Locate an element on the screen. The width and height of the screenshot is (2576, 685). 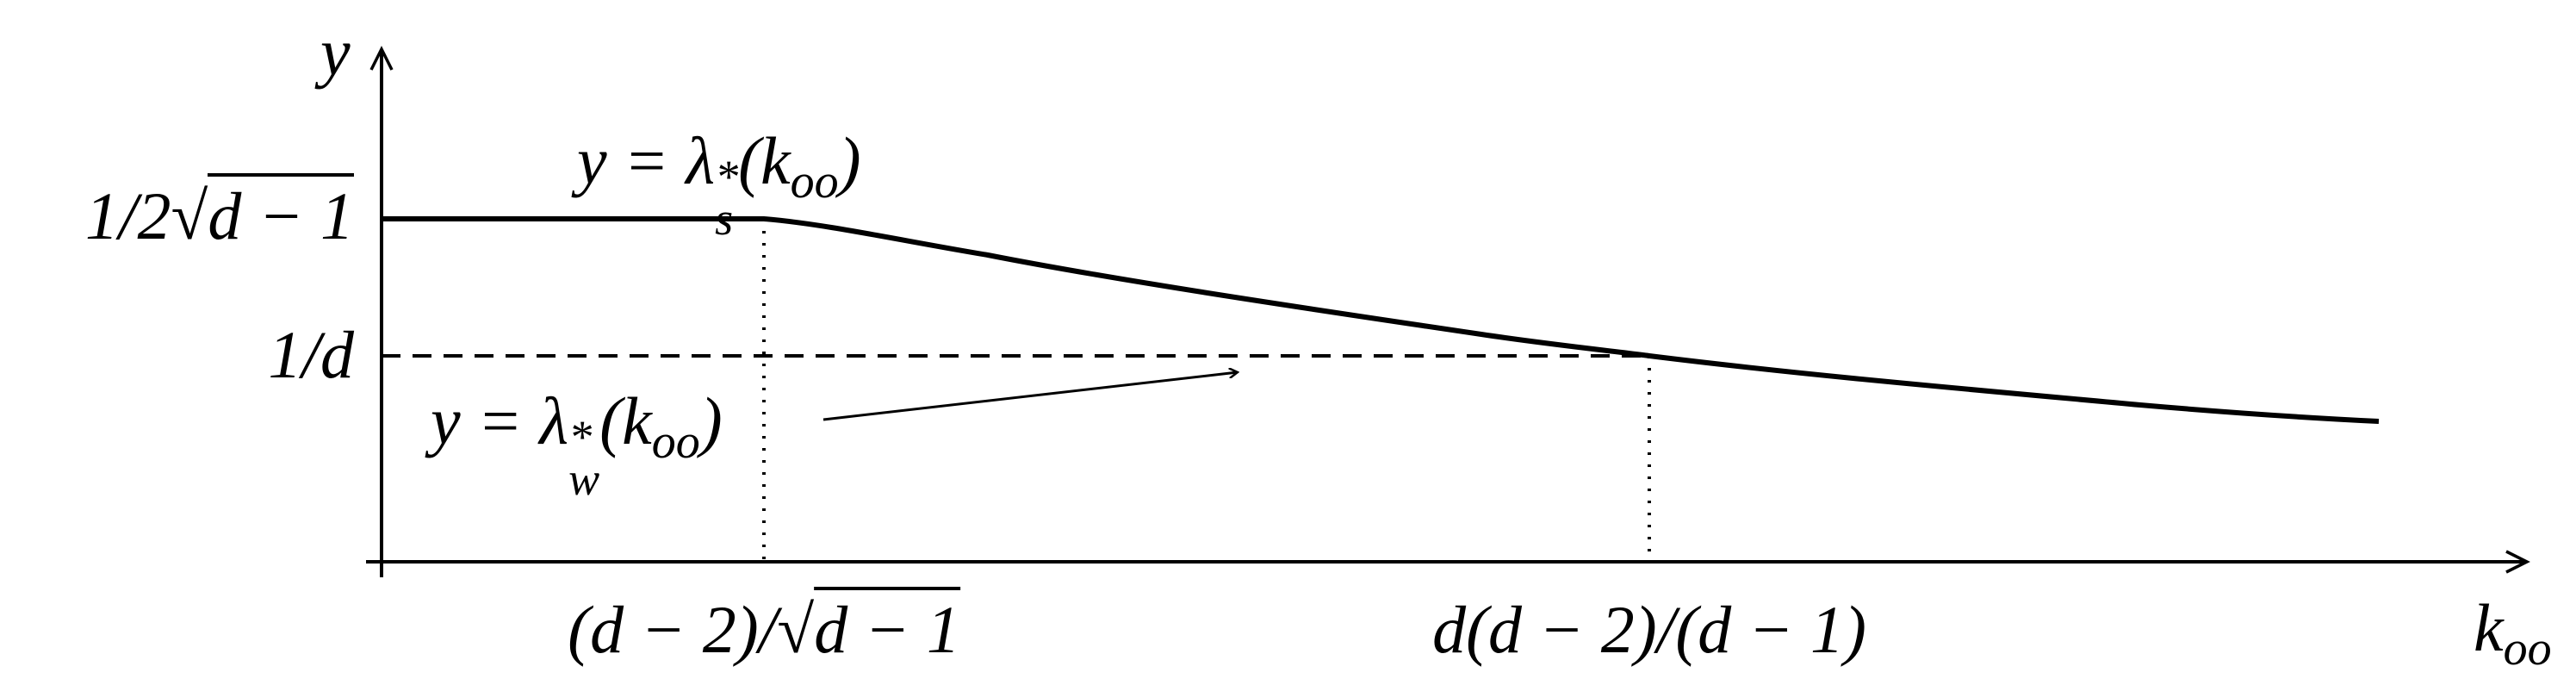
annotation-arrow is located at coordinates (1030, 397).